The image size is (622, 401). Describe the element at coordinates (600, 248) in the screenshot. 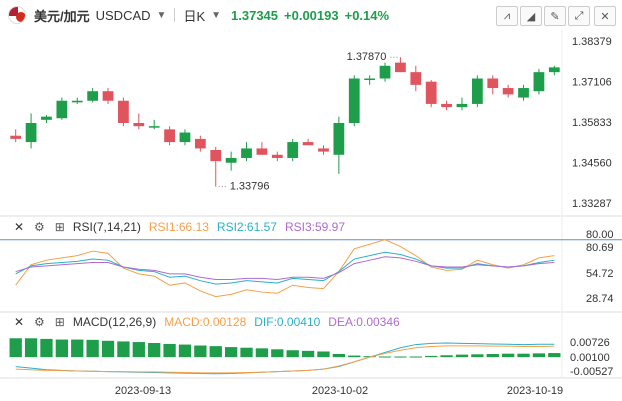

I see `rsi-tick-label: 80.69` at that location.